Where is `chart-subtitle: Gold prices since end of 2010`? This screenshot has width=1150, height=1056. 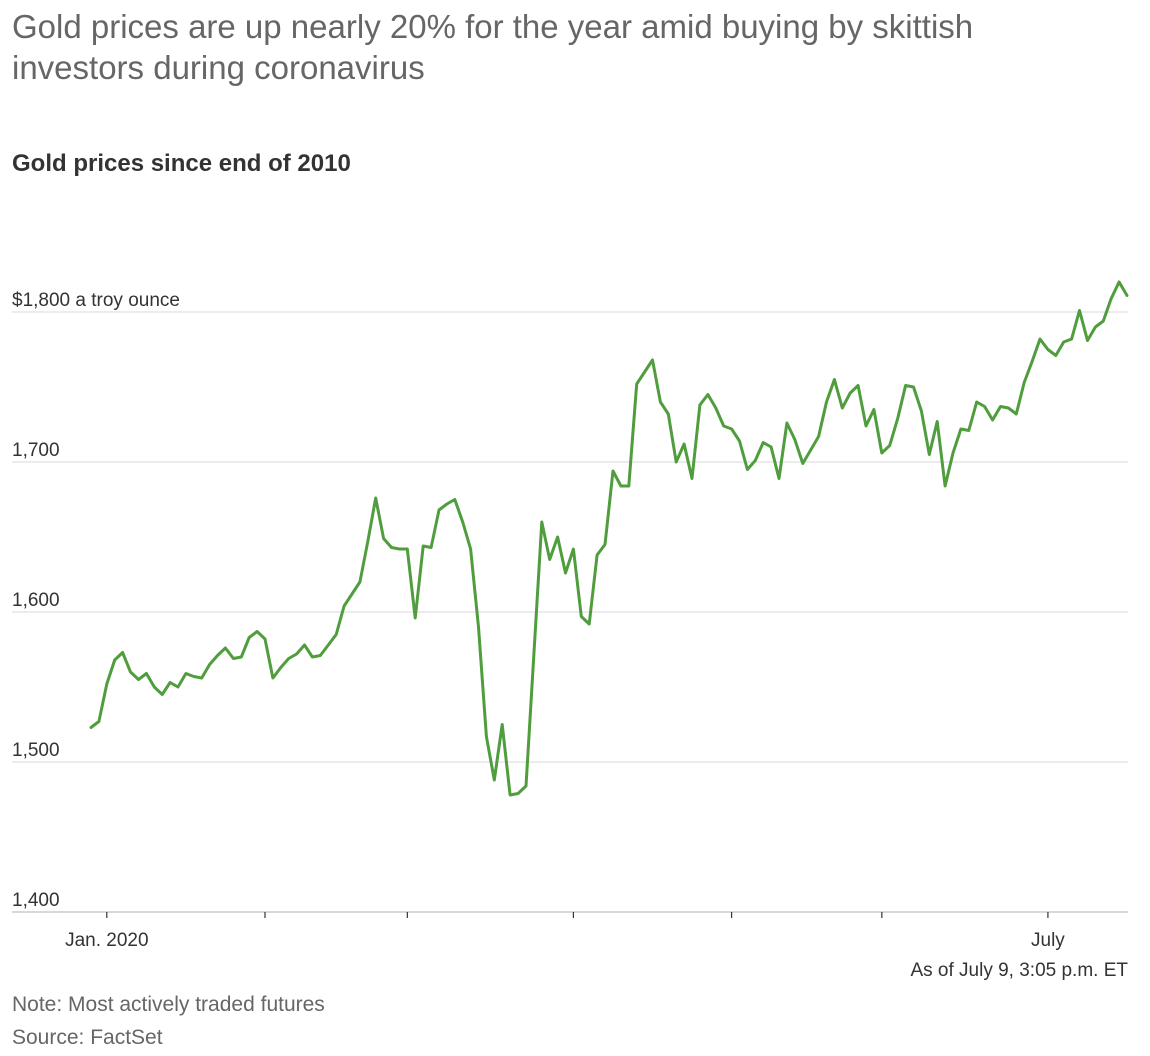
chart-subtitle: Gold prices since end of 2010 is located at coordinates (181, 163).